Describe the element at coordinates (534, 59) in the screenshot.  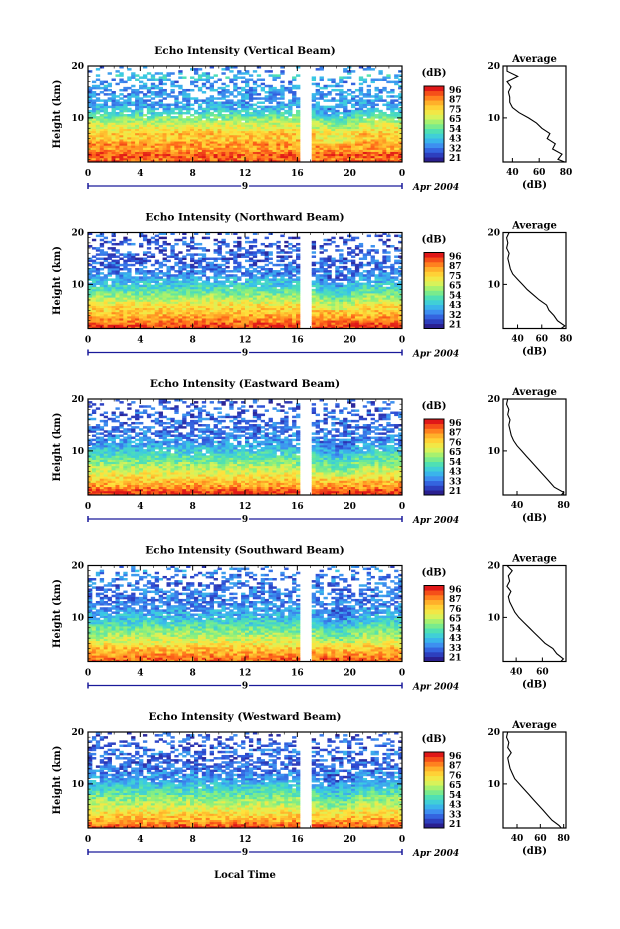
I see `average-title: Average` at that location.